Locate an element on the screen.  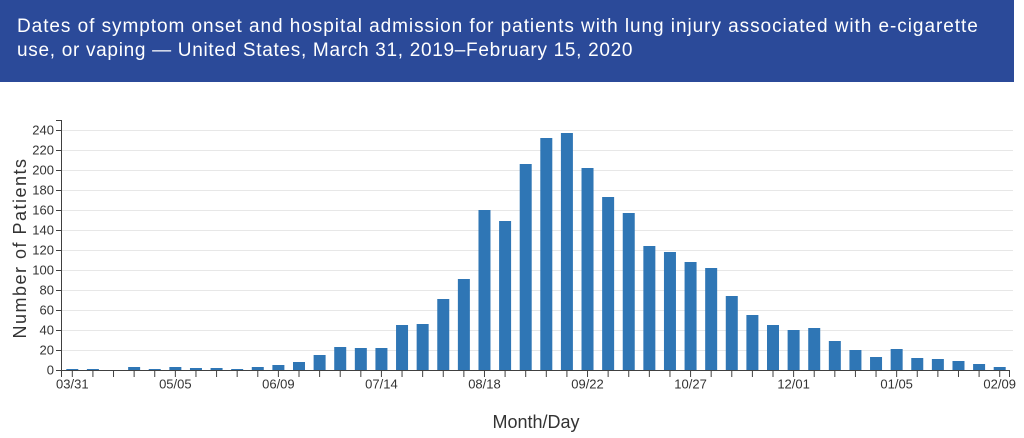
svg-text: 240 is located at coordinates (43, 130).